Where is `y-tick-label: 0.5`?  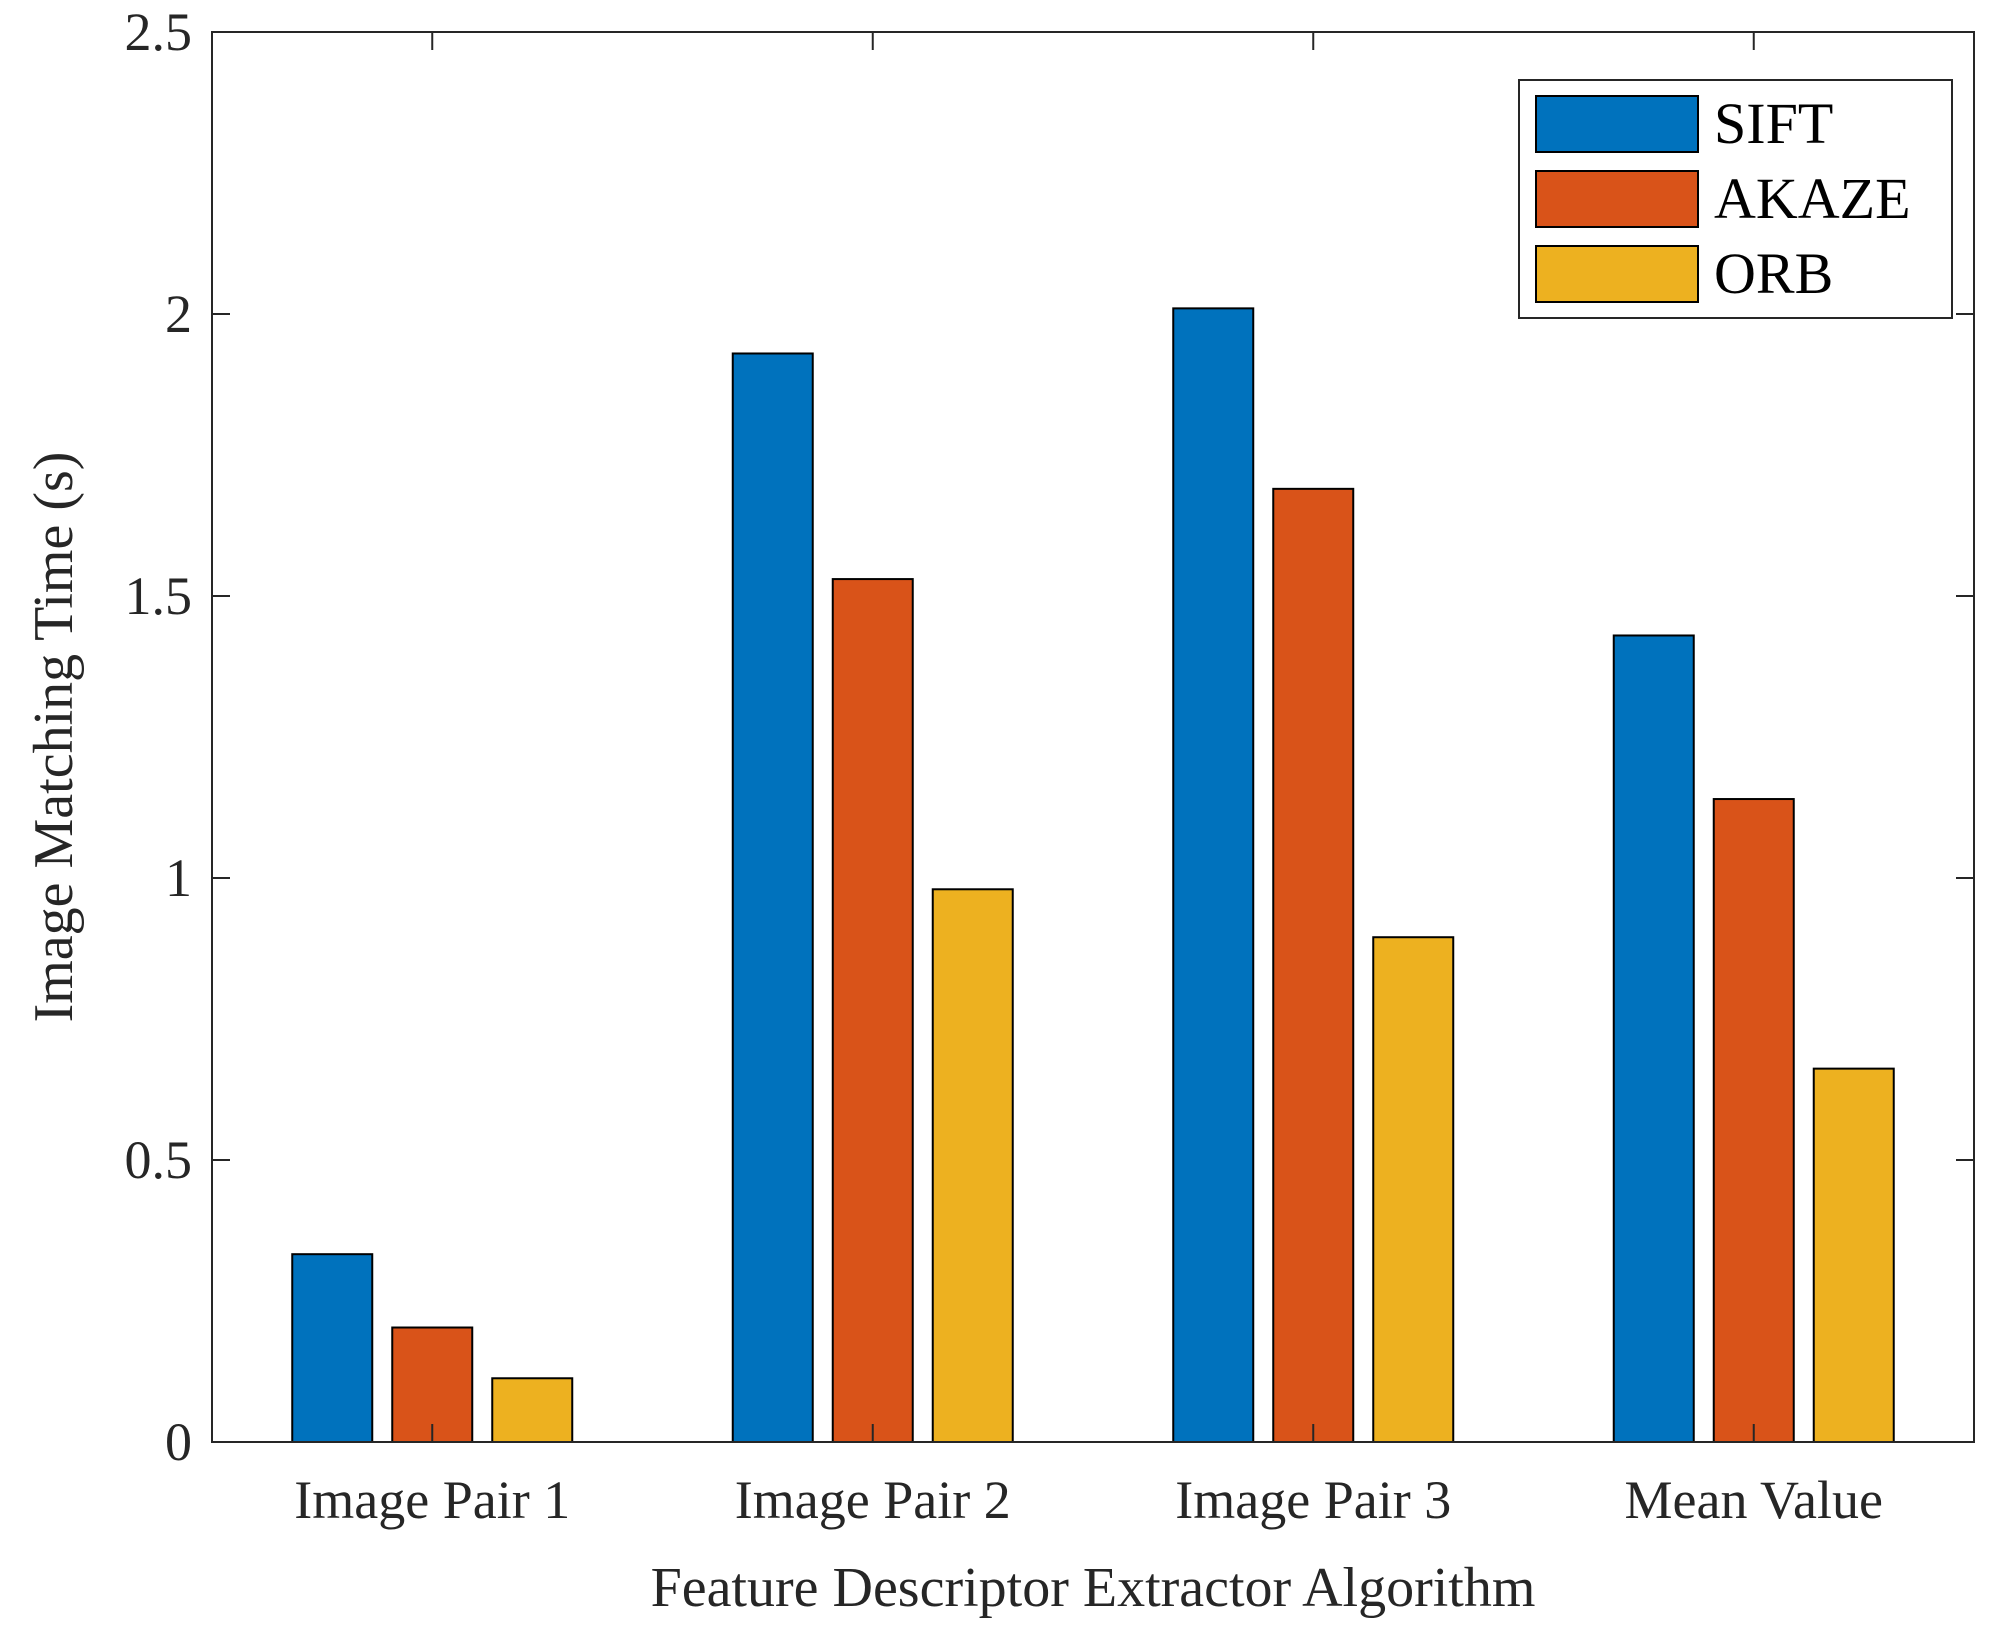
y-tick-label: 0.5 is located at coordinates (159, 1160).